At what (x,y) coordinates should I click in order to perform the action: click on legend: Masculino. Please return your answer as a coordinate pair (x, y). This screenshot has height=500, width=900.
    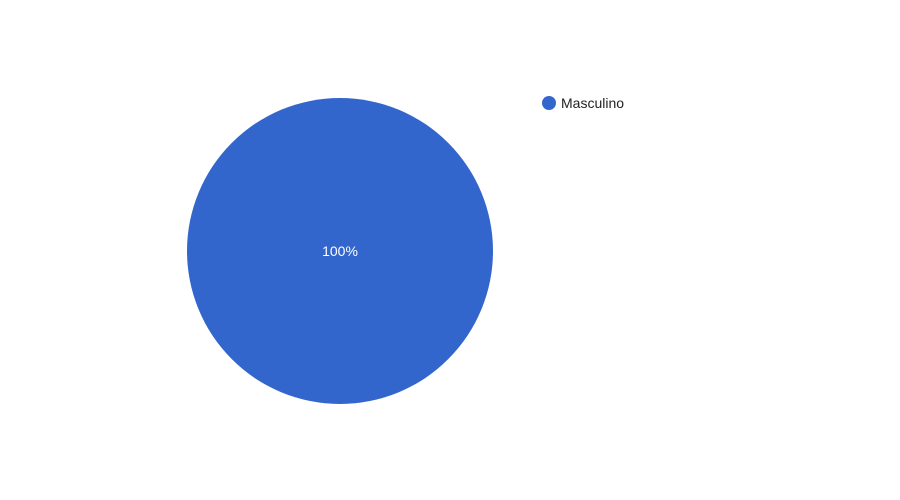
    Looking at the image, I should click on (583, 103).